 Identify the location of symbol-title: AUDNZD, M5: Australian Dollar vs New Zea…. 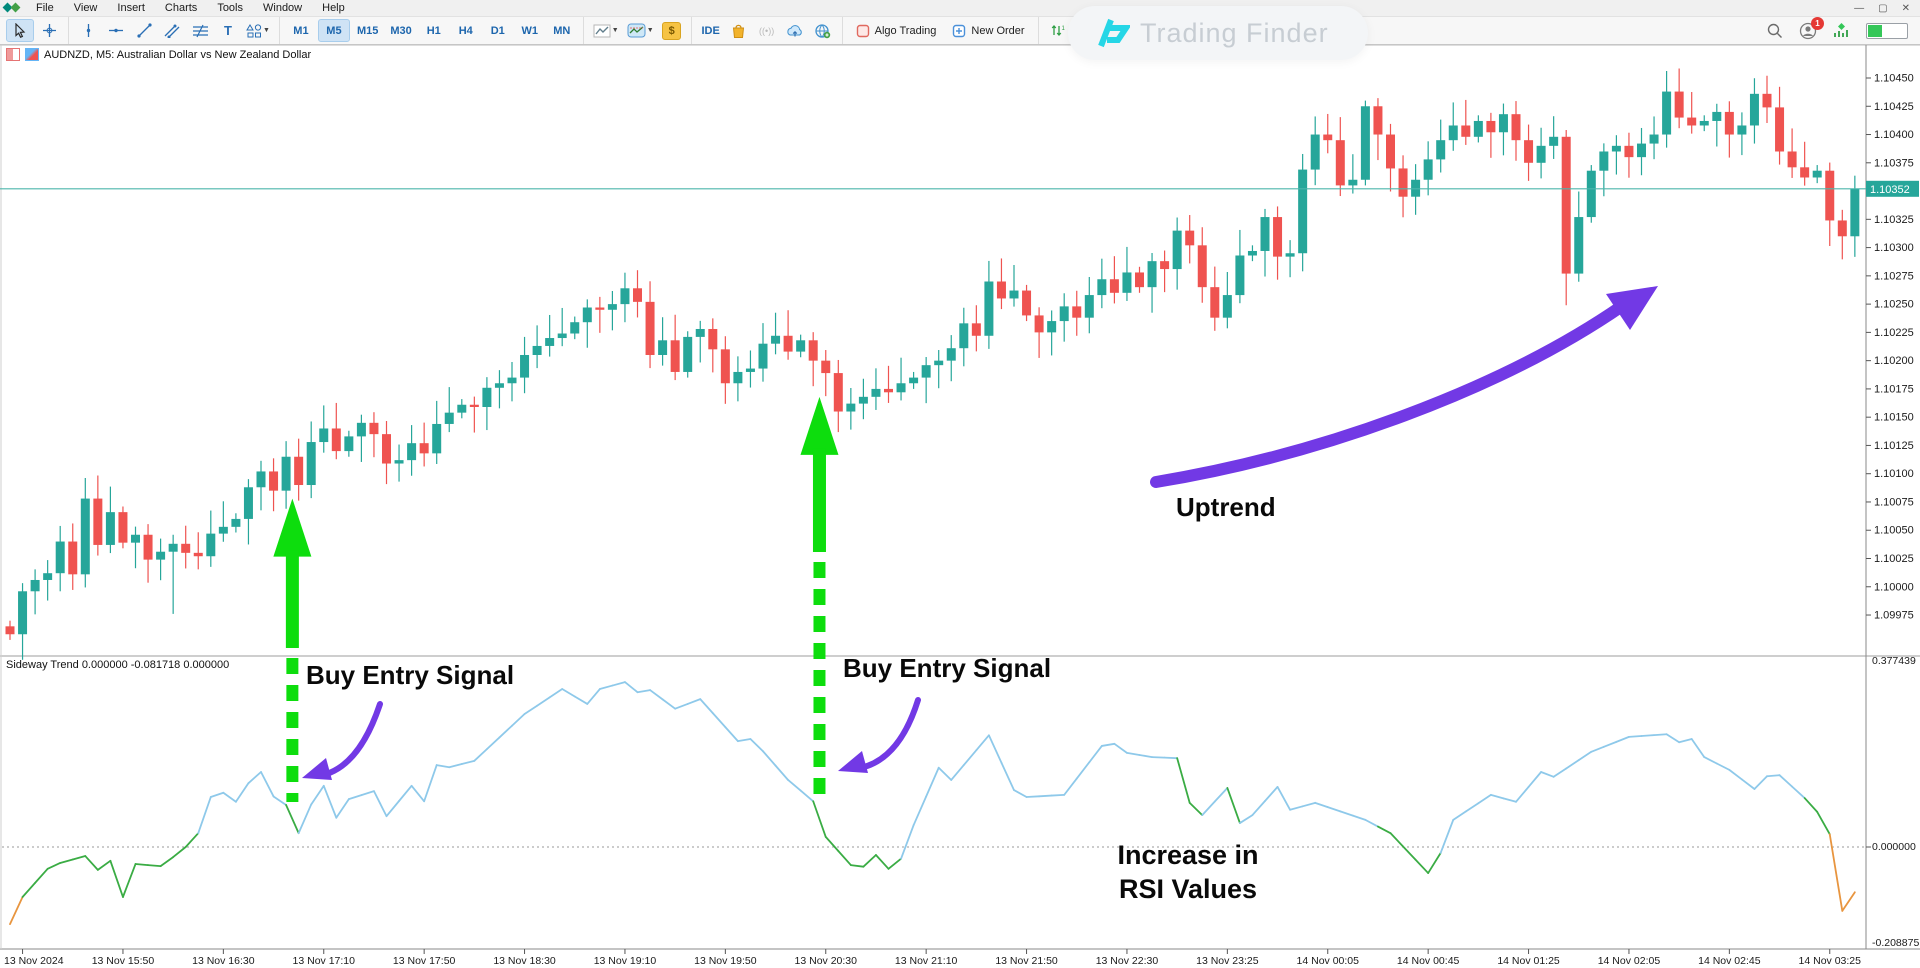
(178, 54).